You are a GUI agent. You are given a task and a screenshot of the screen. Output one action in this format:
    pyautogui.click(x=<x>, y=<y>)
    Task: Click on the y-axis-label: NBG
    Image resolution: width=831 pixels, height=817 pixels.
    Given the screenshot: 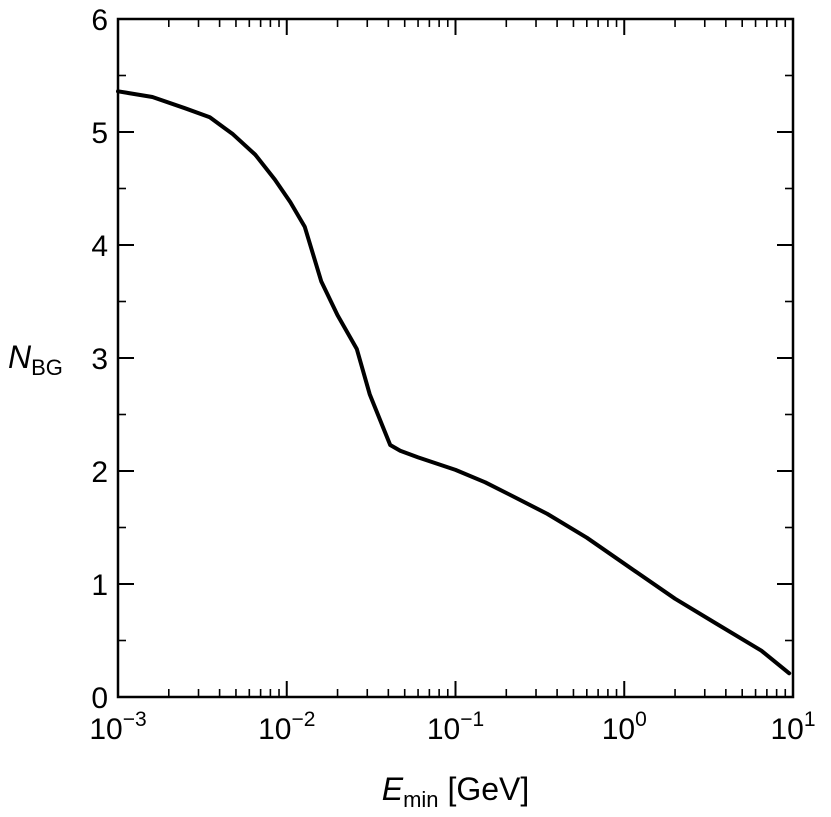 What is the action you would take?
    pyautogui.click(x=35, y=359)
    